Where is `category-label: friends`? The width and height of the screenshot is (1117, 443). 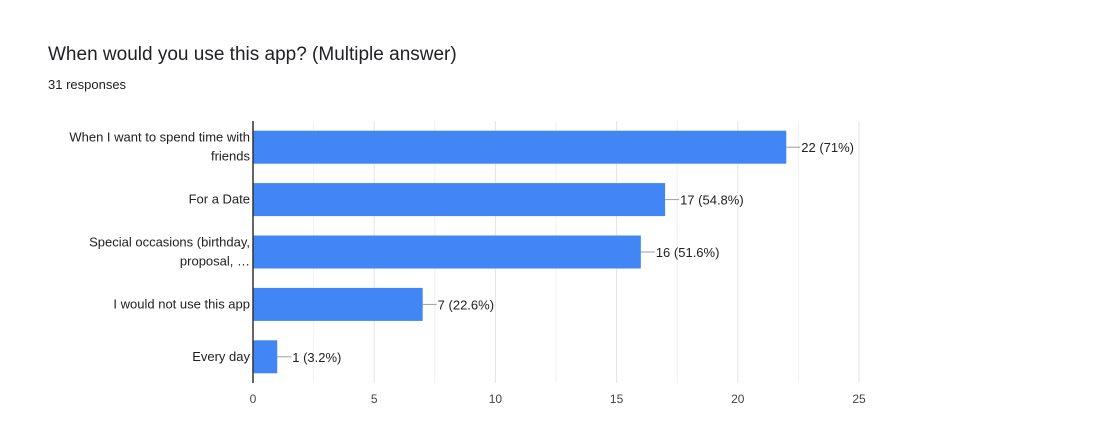 category-label: friends is located at coordinates (231, 156).